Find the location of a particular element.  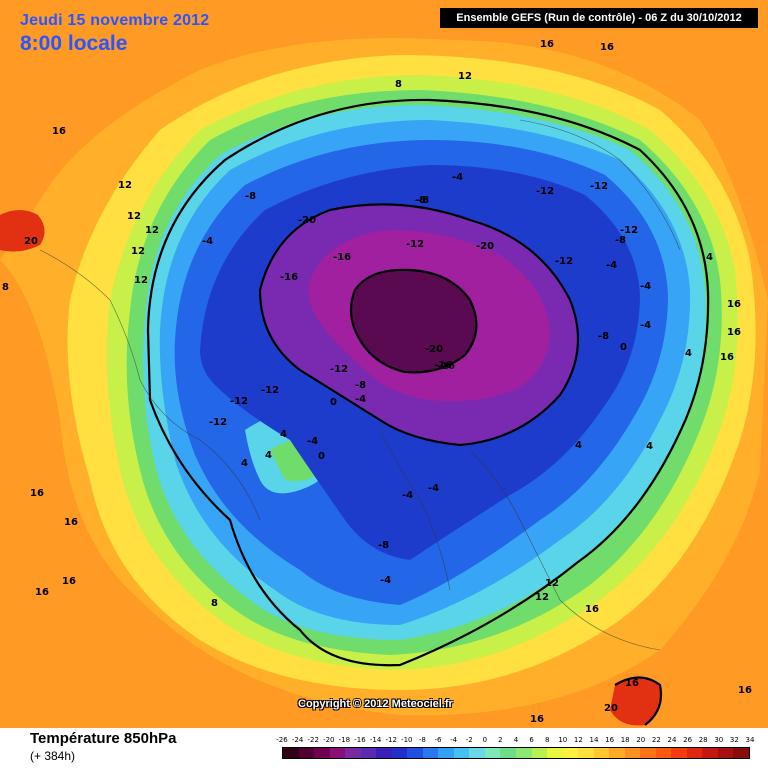

copyright-notice: Copyright © 2012 Meteociel.fr is located at coordinates (375, 704).